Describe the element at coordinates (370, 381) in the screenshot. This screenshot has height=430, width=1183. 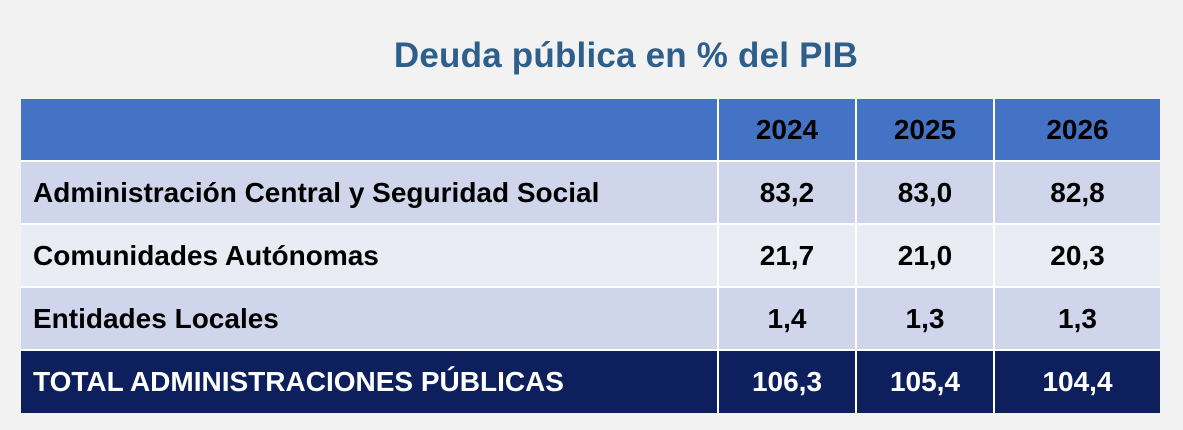
I see `total-label: TOTAL ADMINISTRACIONES PÚBLICAS` at that location.